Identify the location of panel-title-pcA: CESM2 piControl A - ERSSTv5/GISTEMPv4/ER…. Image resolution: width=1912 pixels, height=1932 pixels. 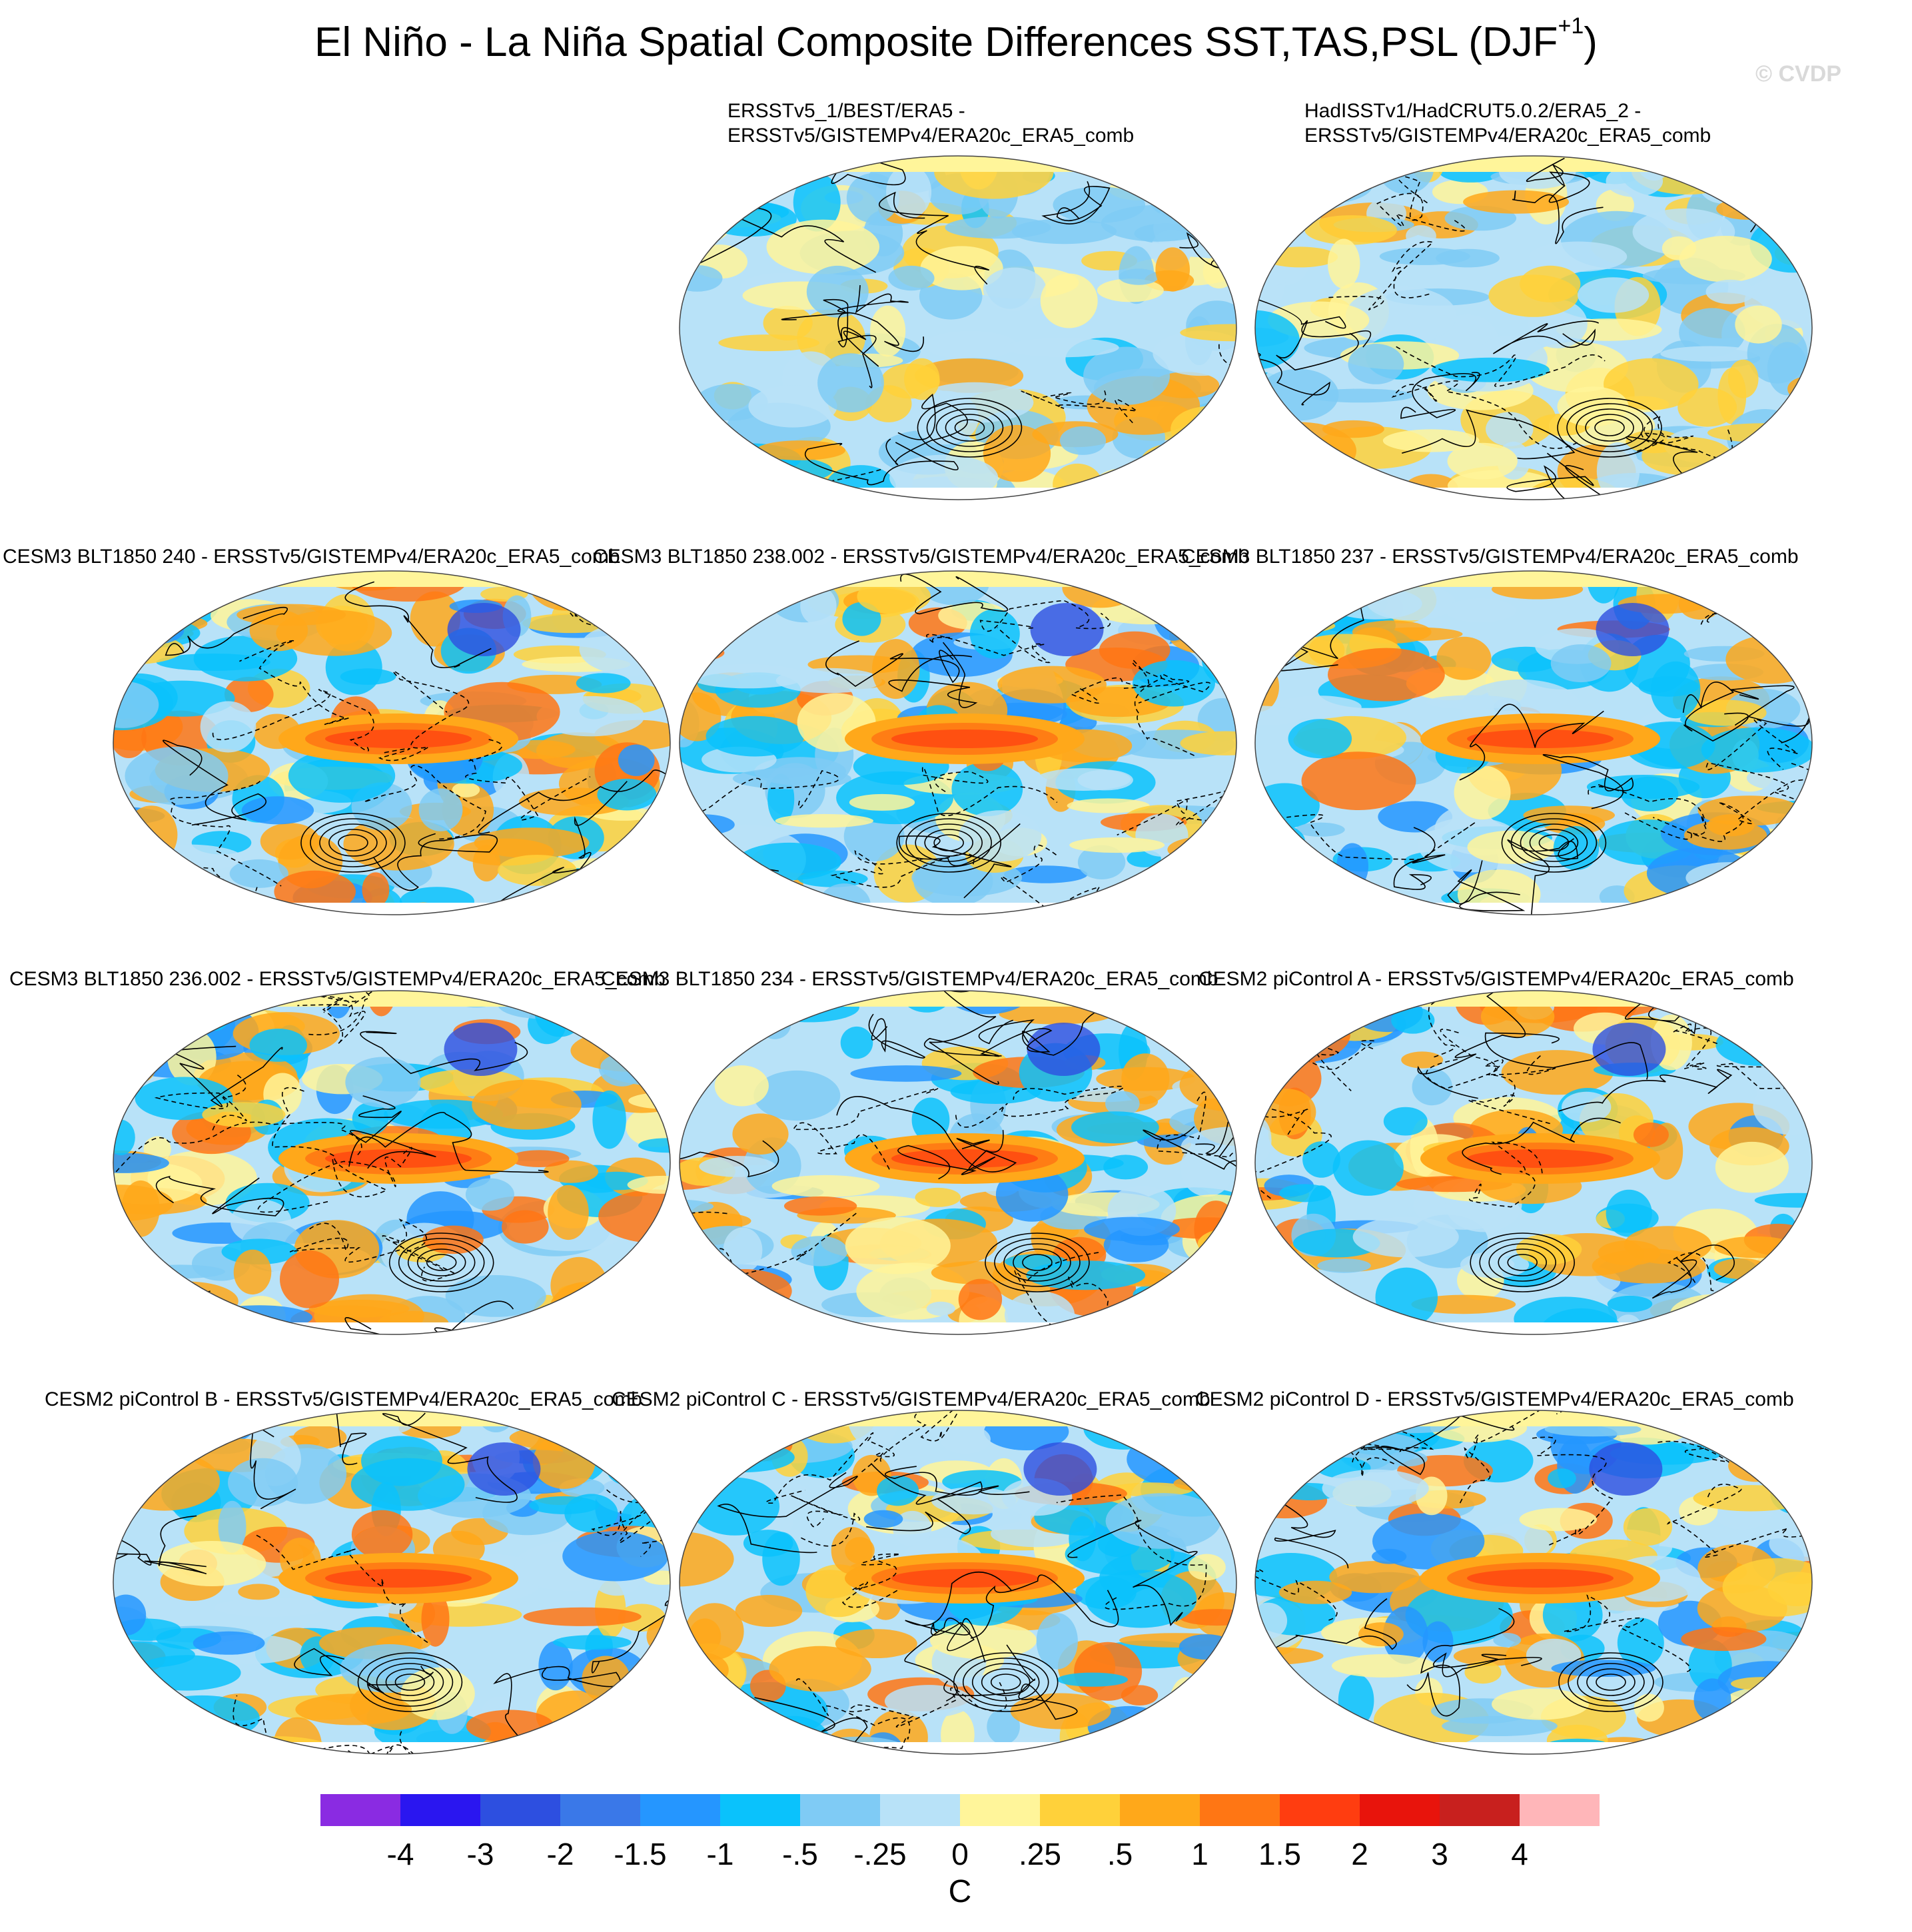
(1496, 979).